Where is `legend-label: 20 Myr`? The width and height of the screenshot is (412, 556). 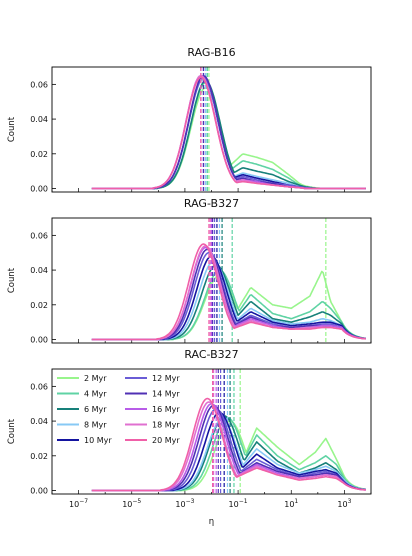
legend-label: 20 Myr is located at coordinates (166, 440).